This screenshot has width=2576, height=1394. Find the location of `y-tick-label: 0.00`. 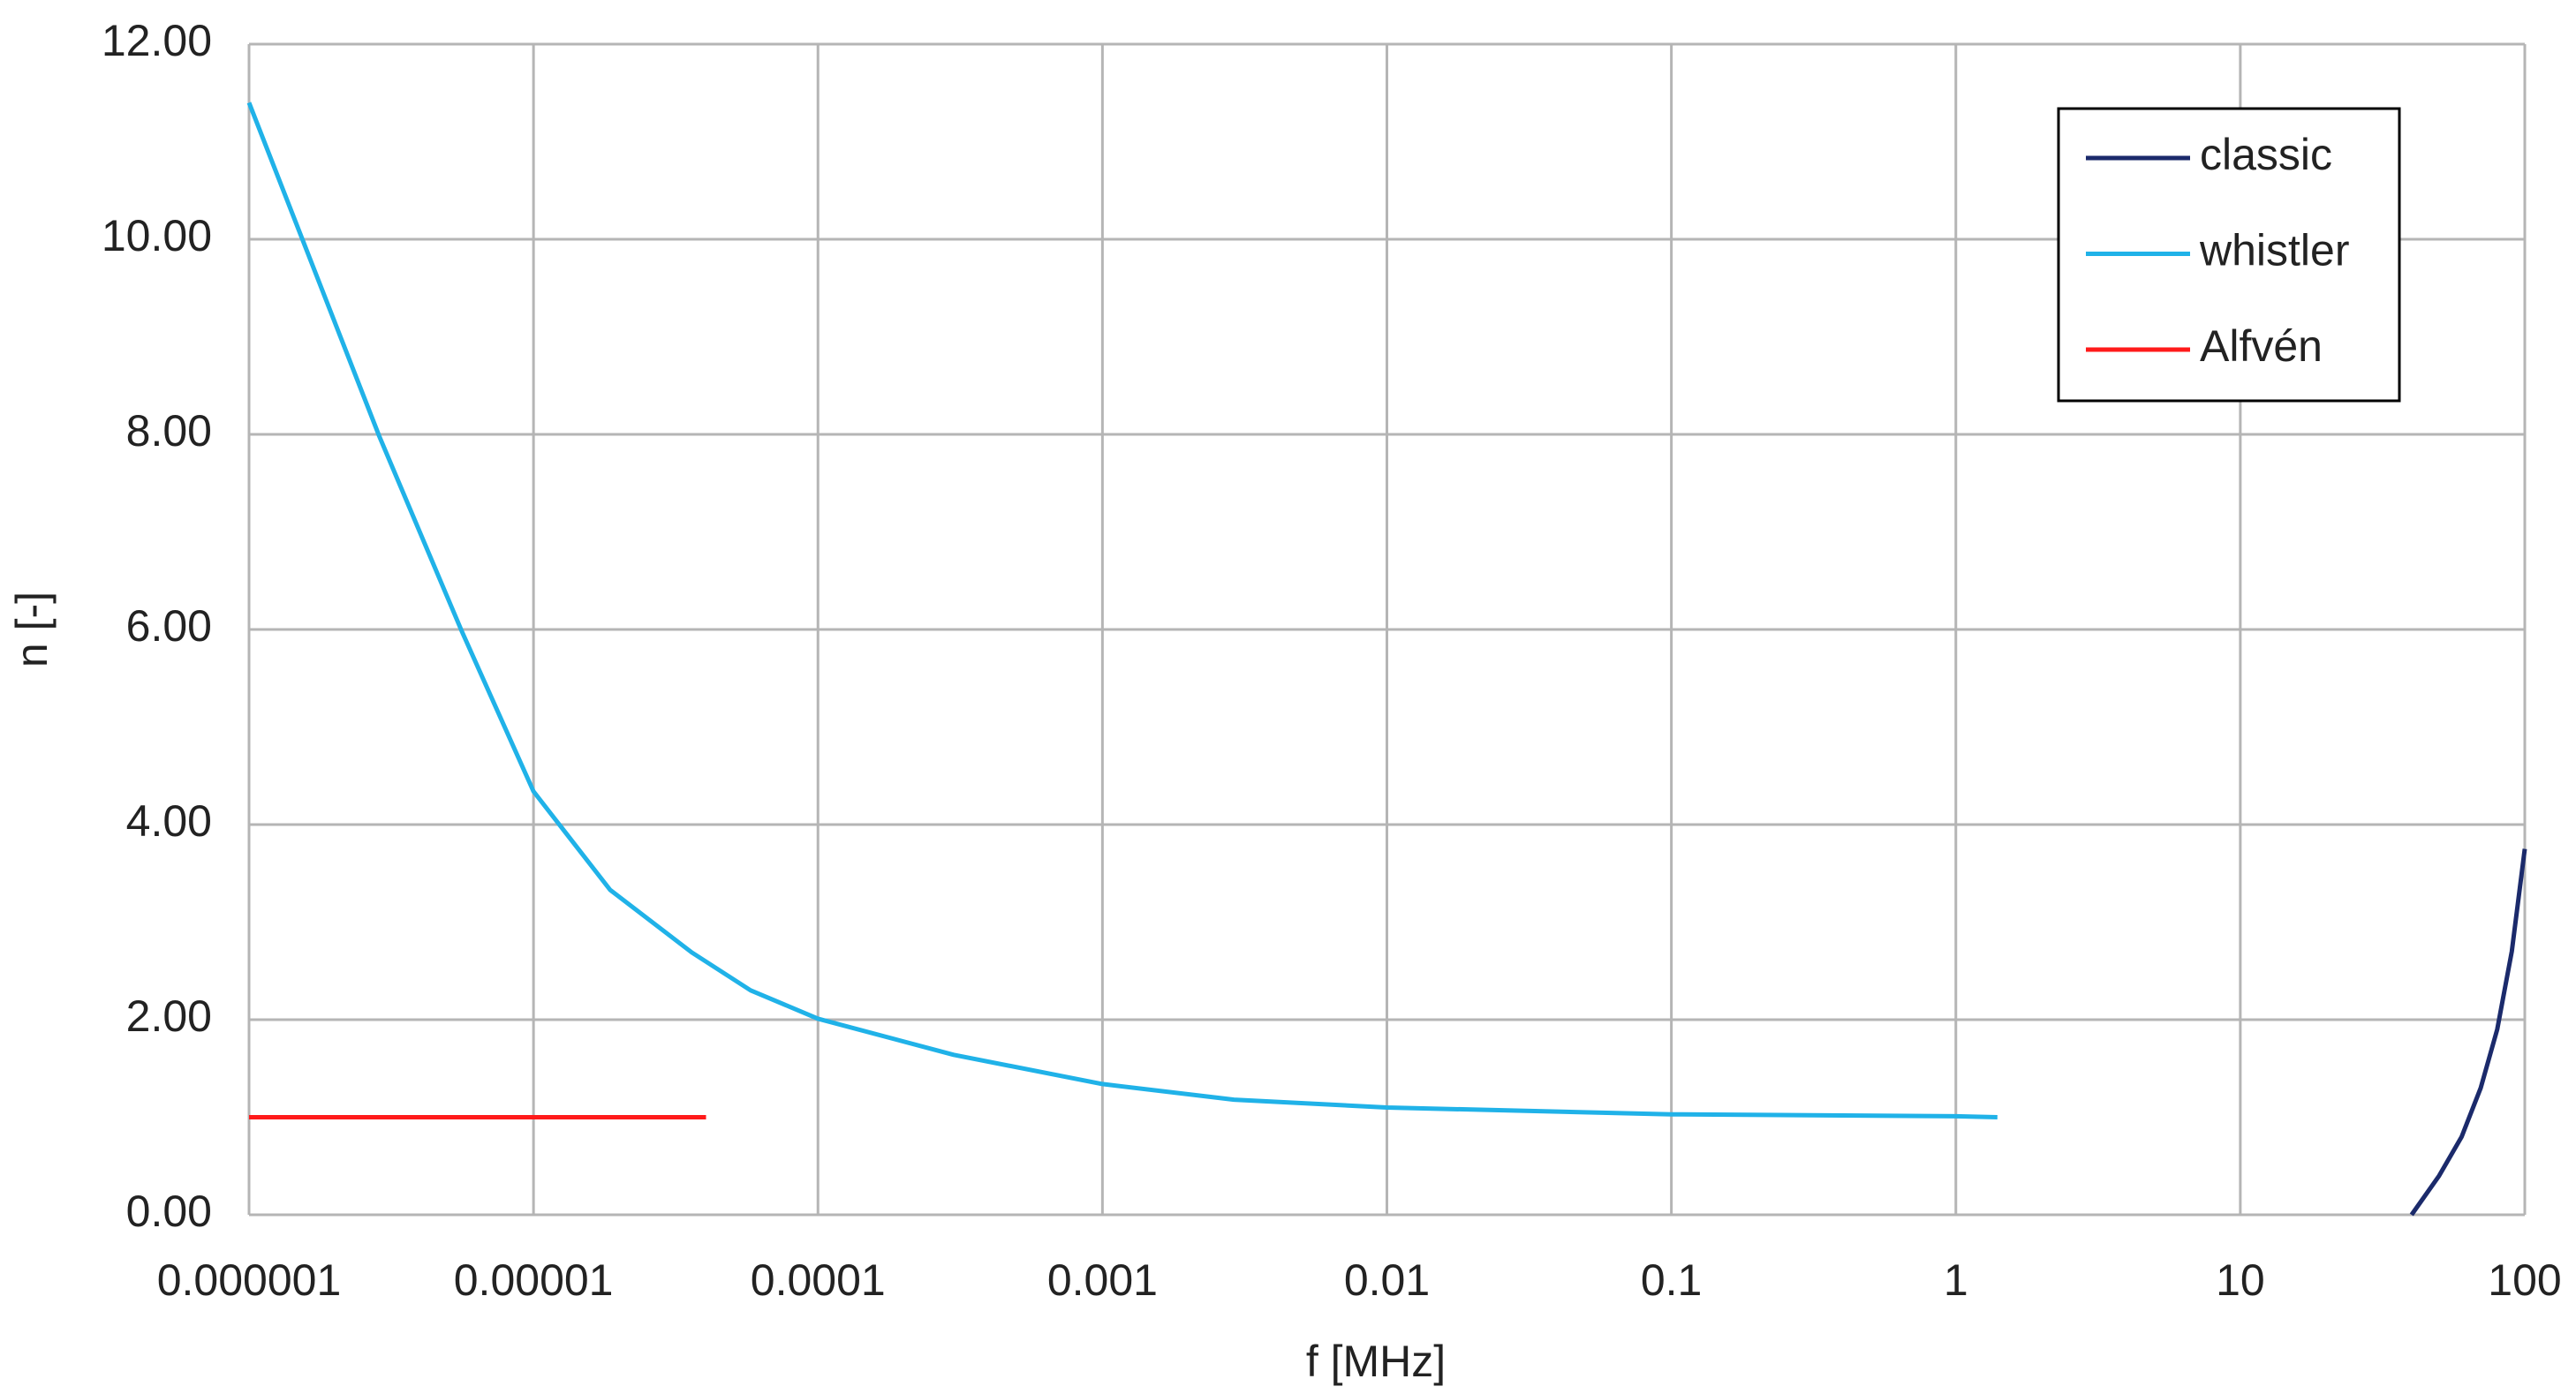

y-tick-label: 0.00 is located at coordinates (169, 1212).